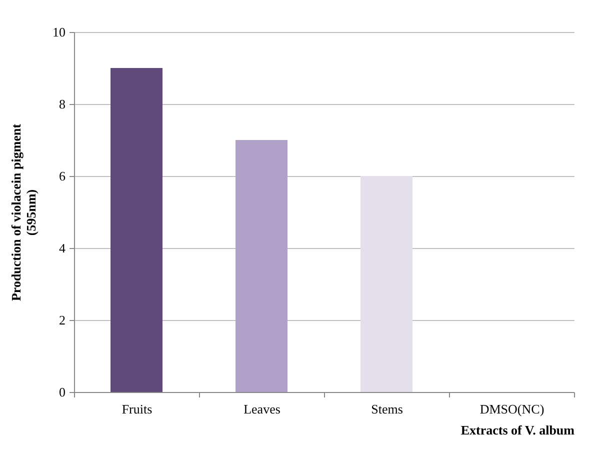 The height and width of the screenshot is (450, 613). I want to click on x-axis-title: Extracts of V. album, so click(517, 430).